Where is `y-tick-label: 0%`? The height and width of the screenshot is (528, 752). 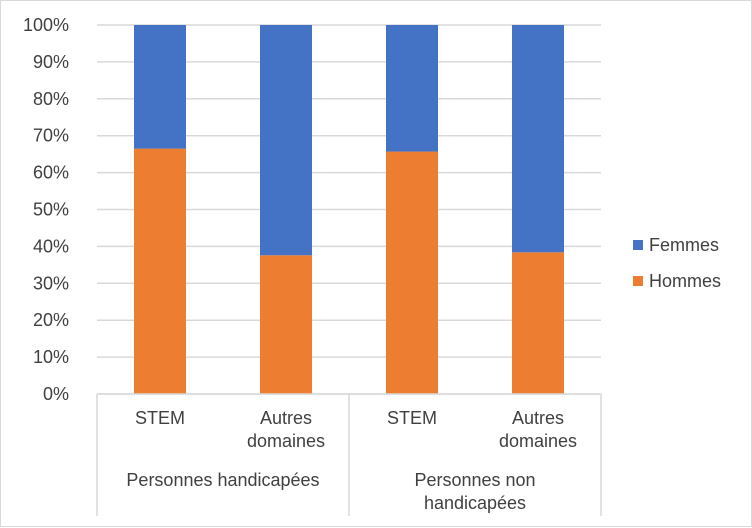
y-tick-label: 0% is located at coordinates (56, 394).